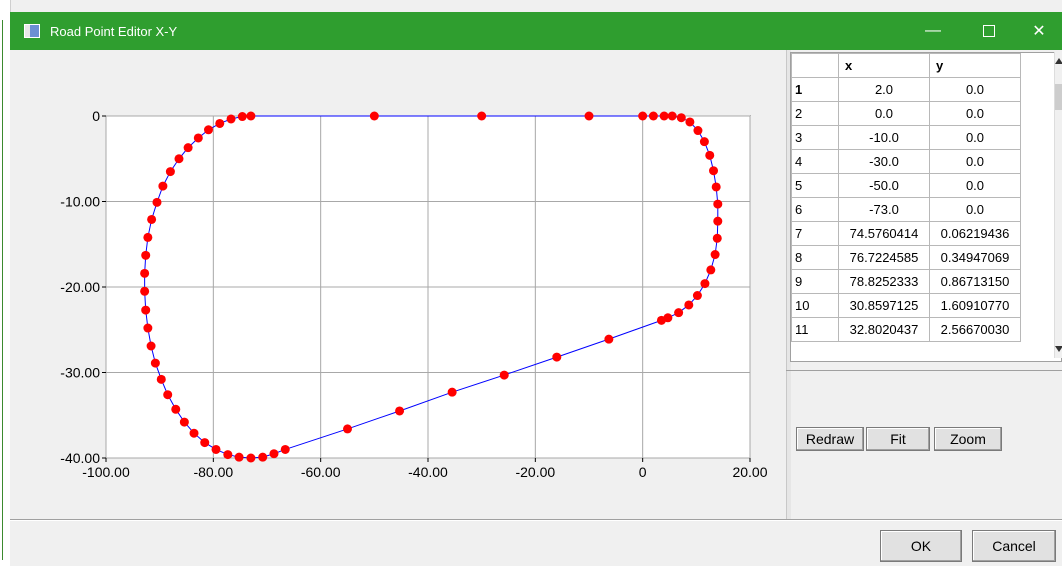  What do you see at coordinates (815, 113) in the screenshot?
I see `row-header: 2` at bounding box center [815, 113].